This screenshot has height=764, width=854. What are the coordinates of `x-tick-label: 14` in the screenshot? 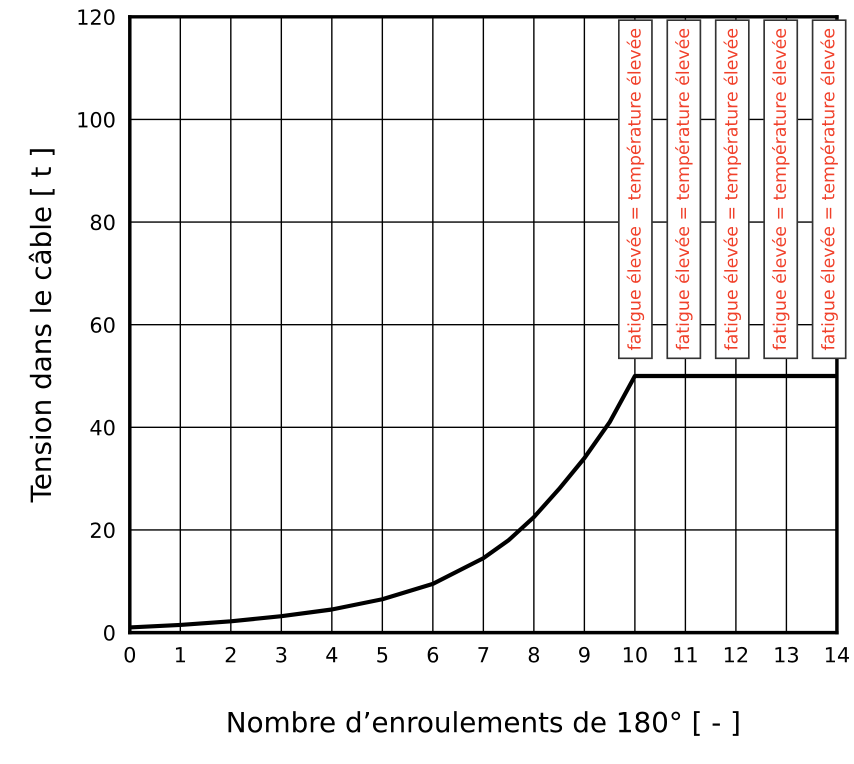 It's located at (838, 654).